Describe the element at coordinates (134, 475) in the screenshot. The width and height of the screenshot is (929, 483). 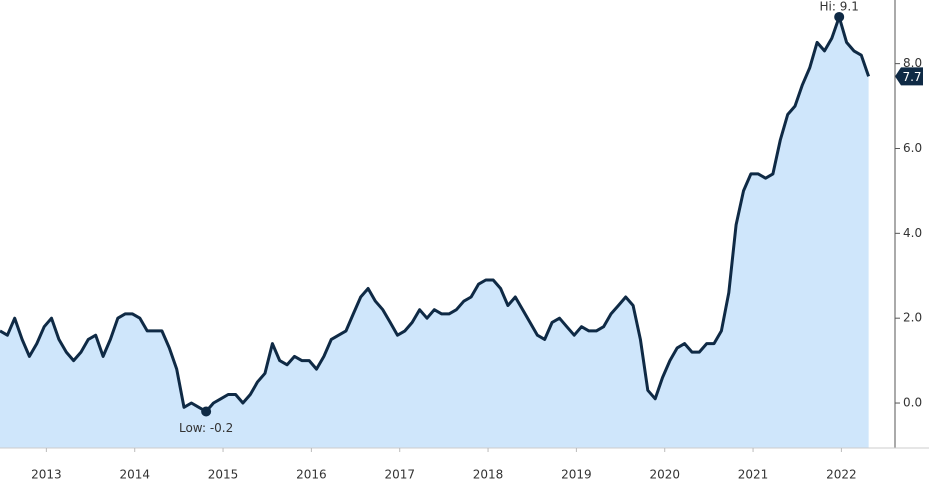
I see `x-tick-label: 2014` at that location.